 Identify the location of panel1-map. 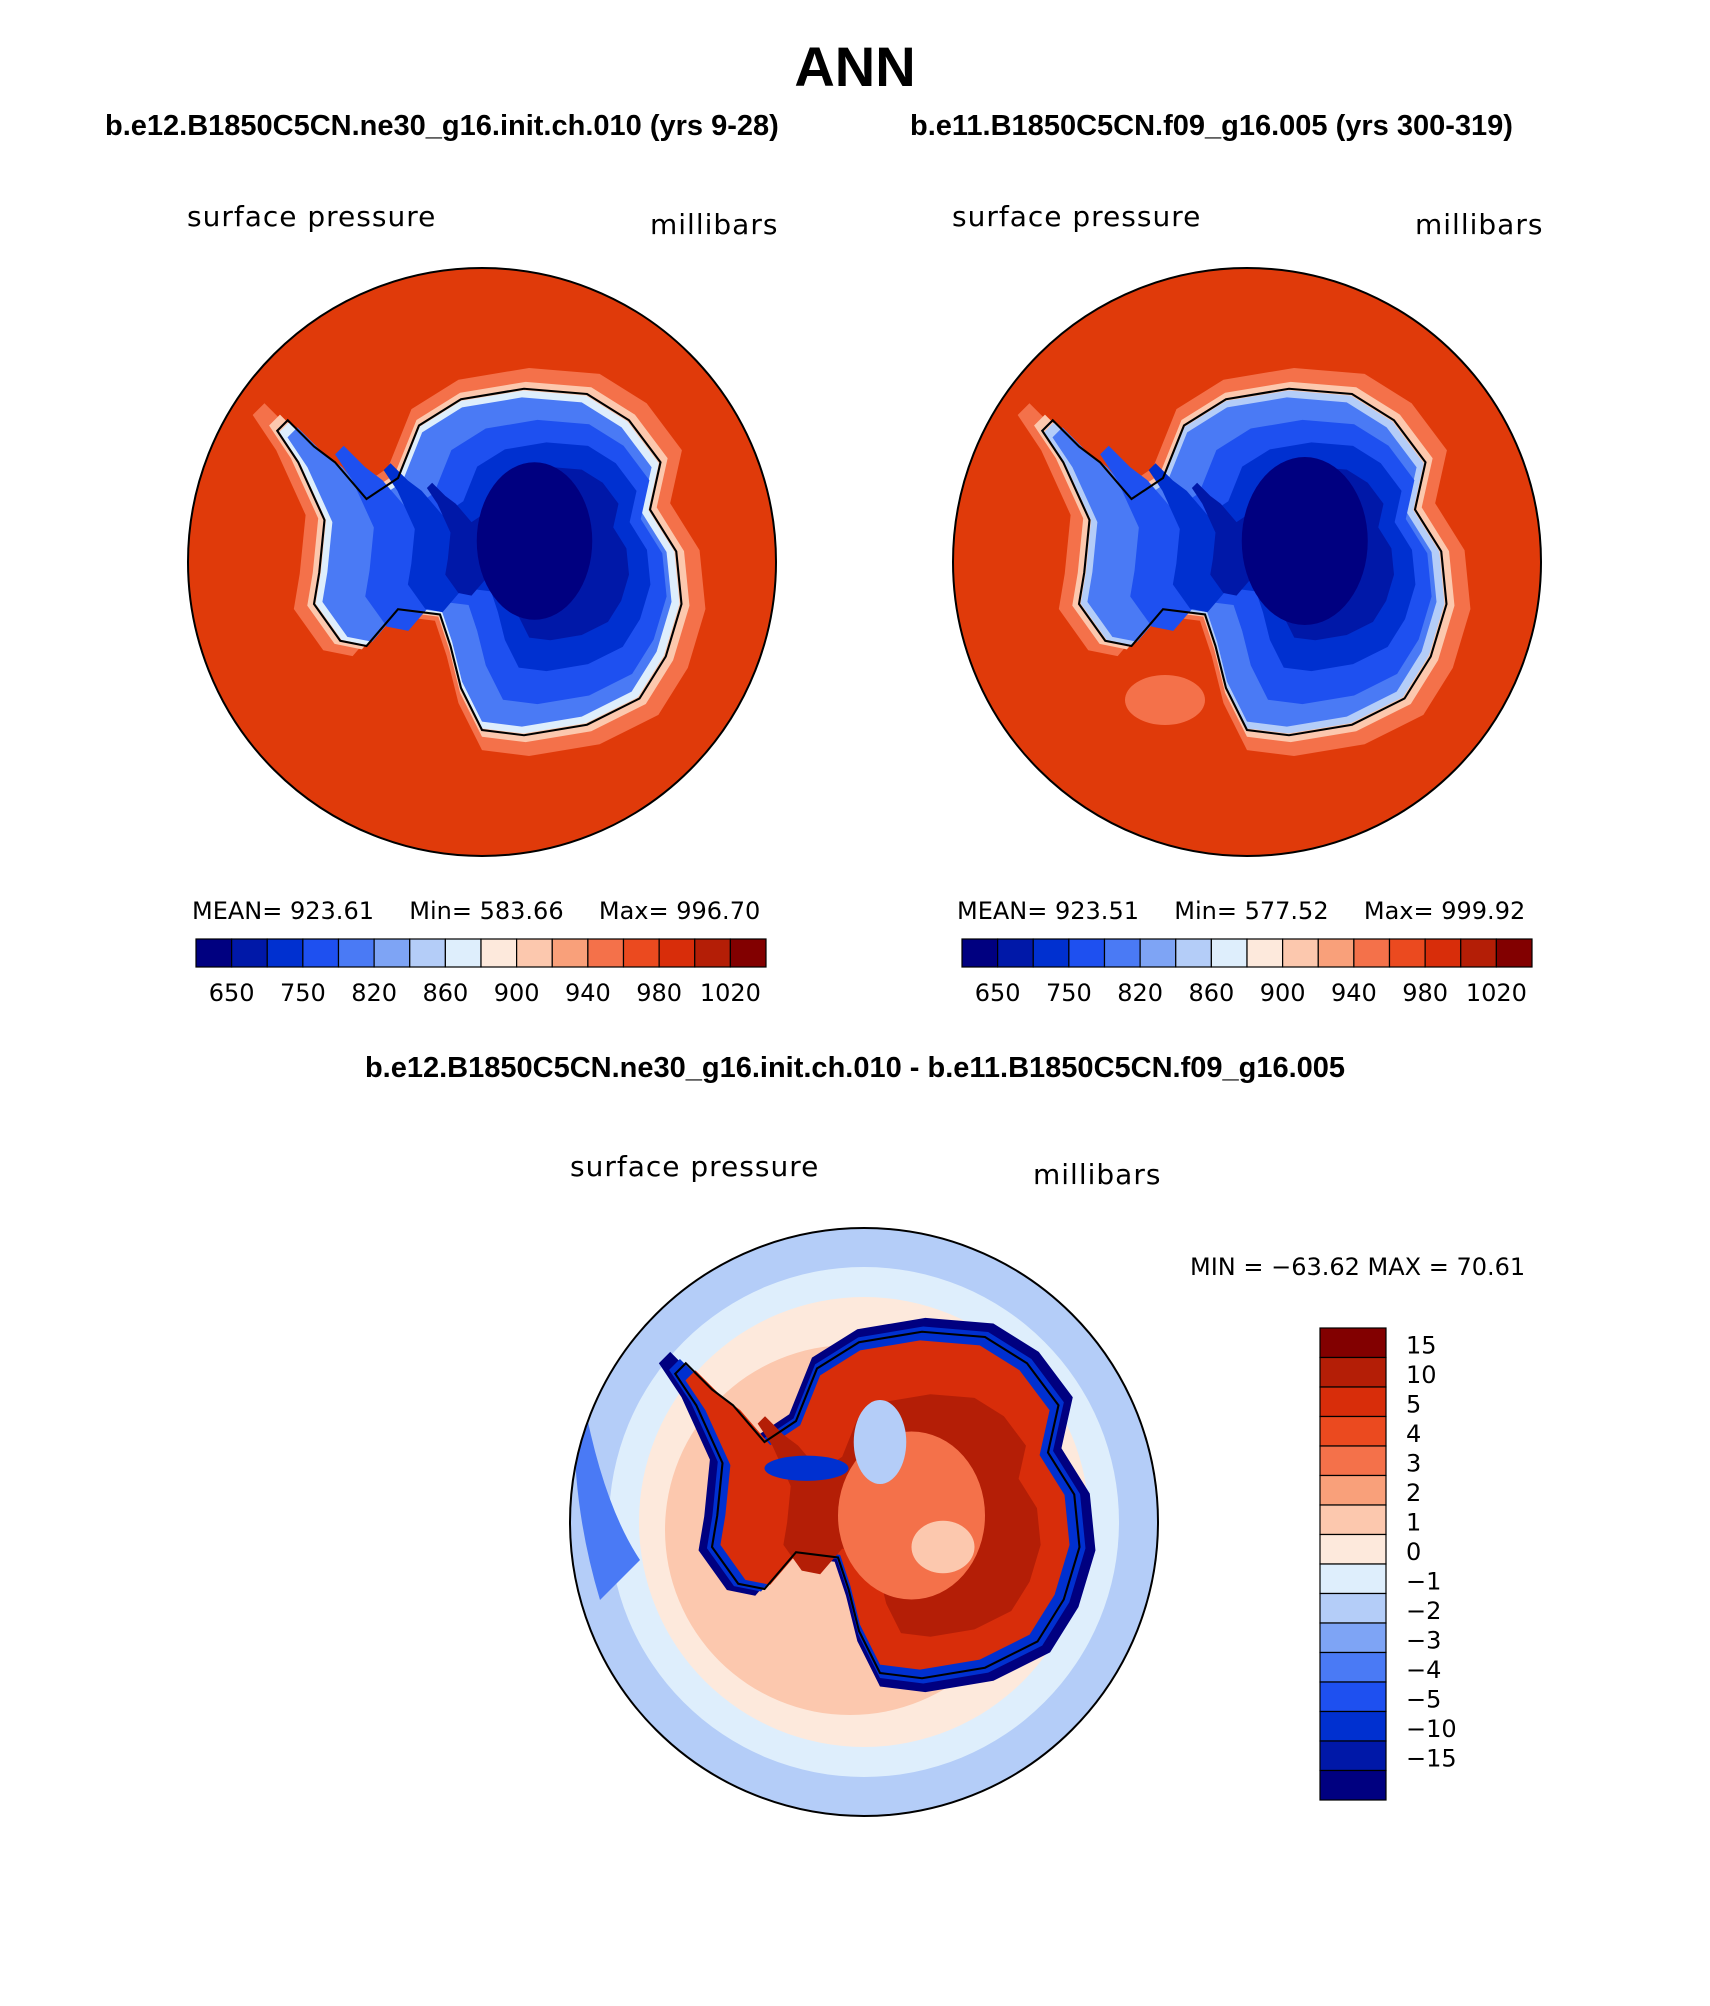
(482, 562).